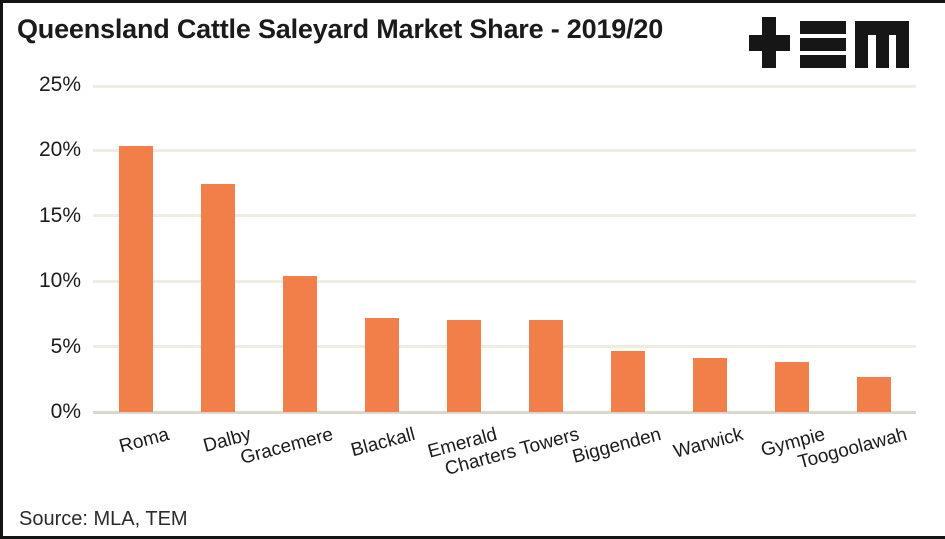 This screenshot has height=539, width=945. Describe the element at coordinates (59, 281) in the screenshot. I see `y-tick-label-10: 10%` at that location.